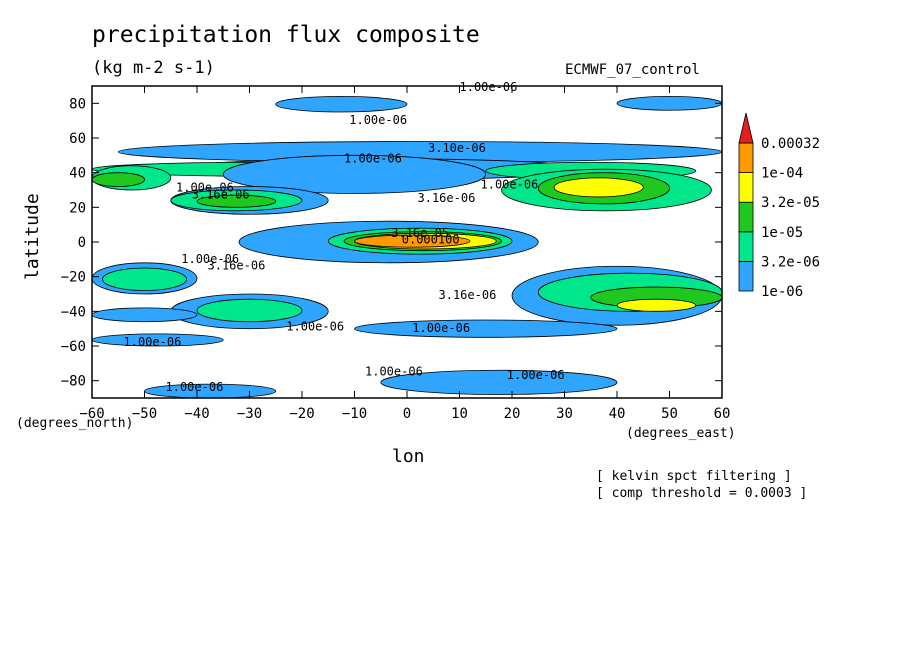  I want to click on x-tick-label-0: −60, so click(91, 414).